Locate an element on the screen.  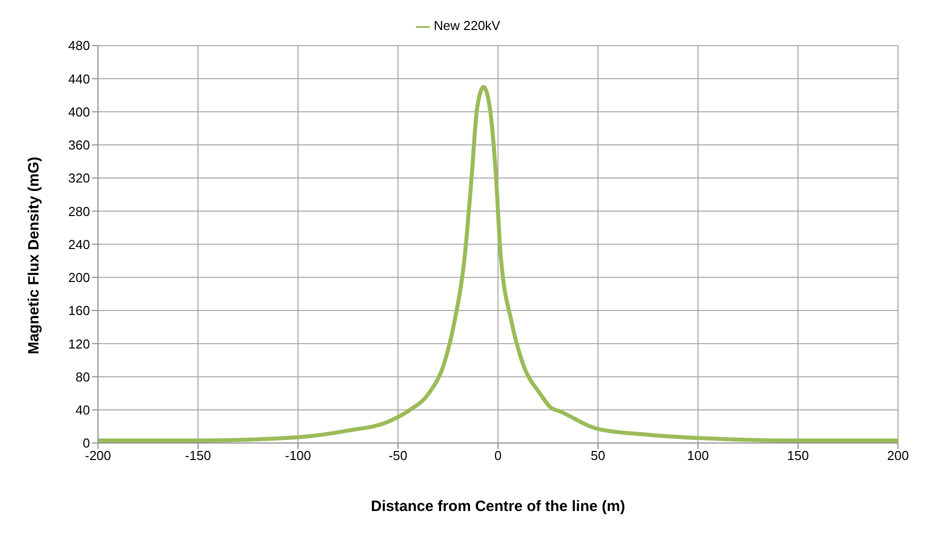
x-tick-label: 150 is located at coordinates (798, 456).